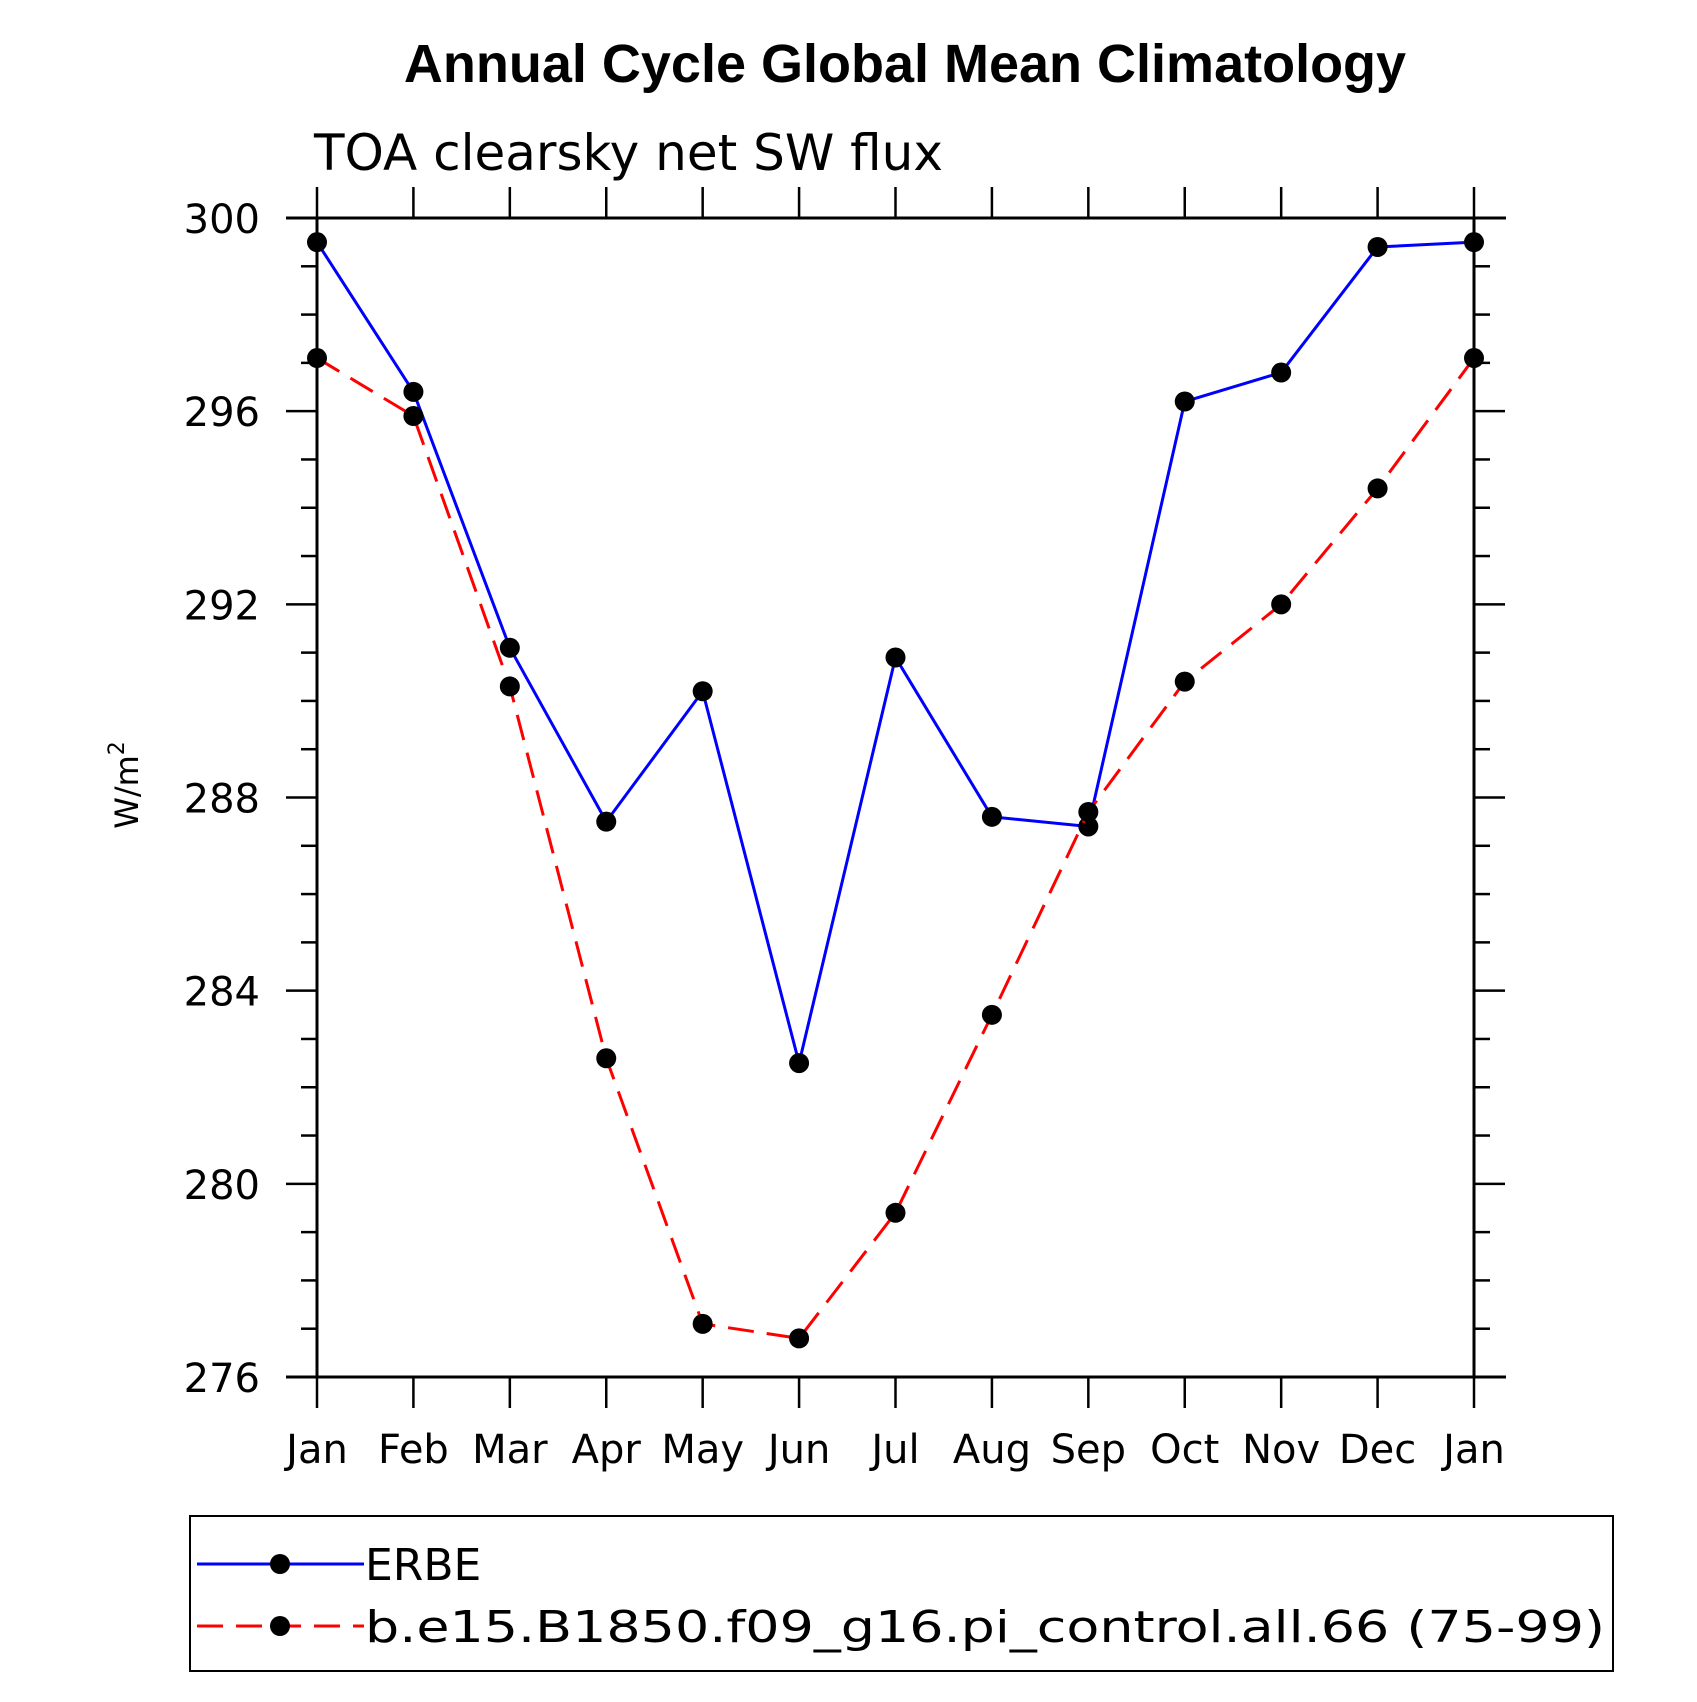  What do you see at coordinates (222, 606) in the screenshot?
I see `y-tick-label: 292` at bounding box center [222, 606].